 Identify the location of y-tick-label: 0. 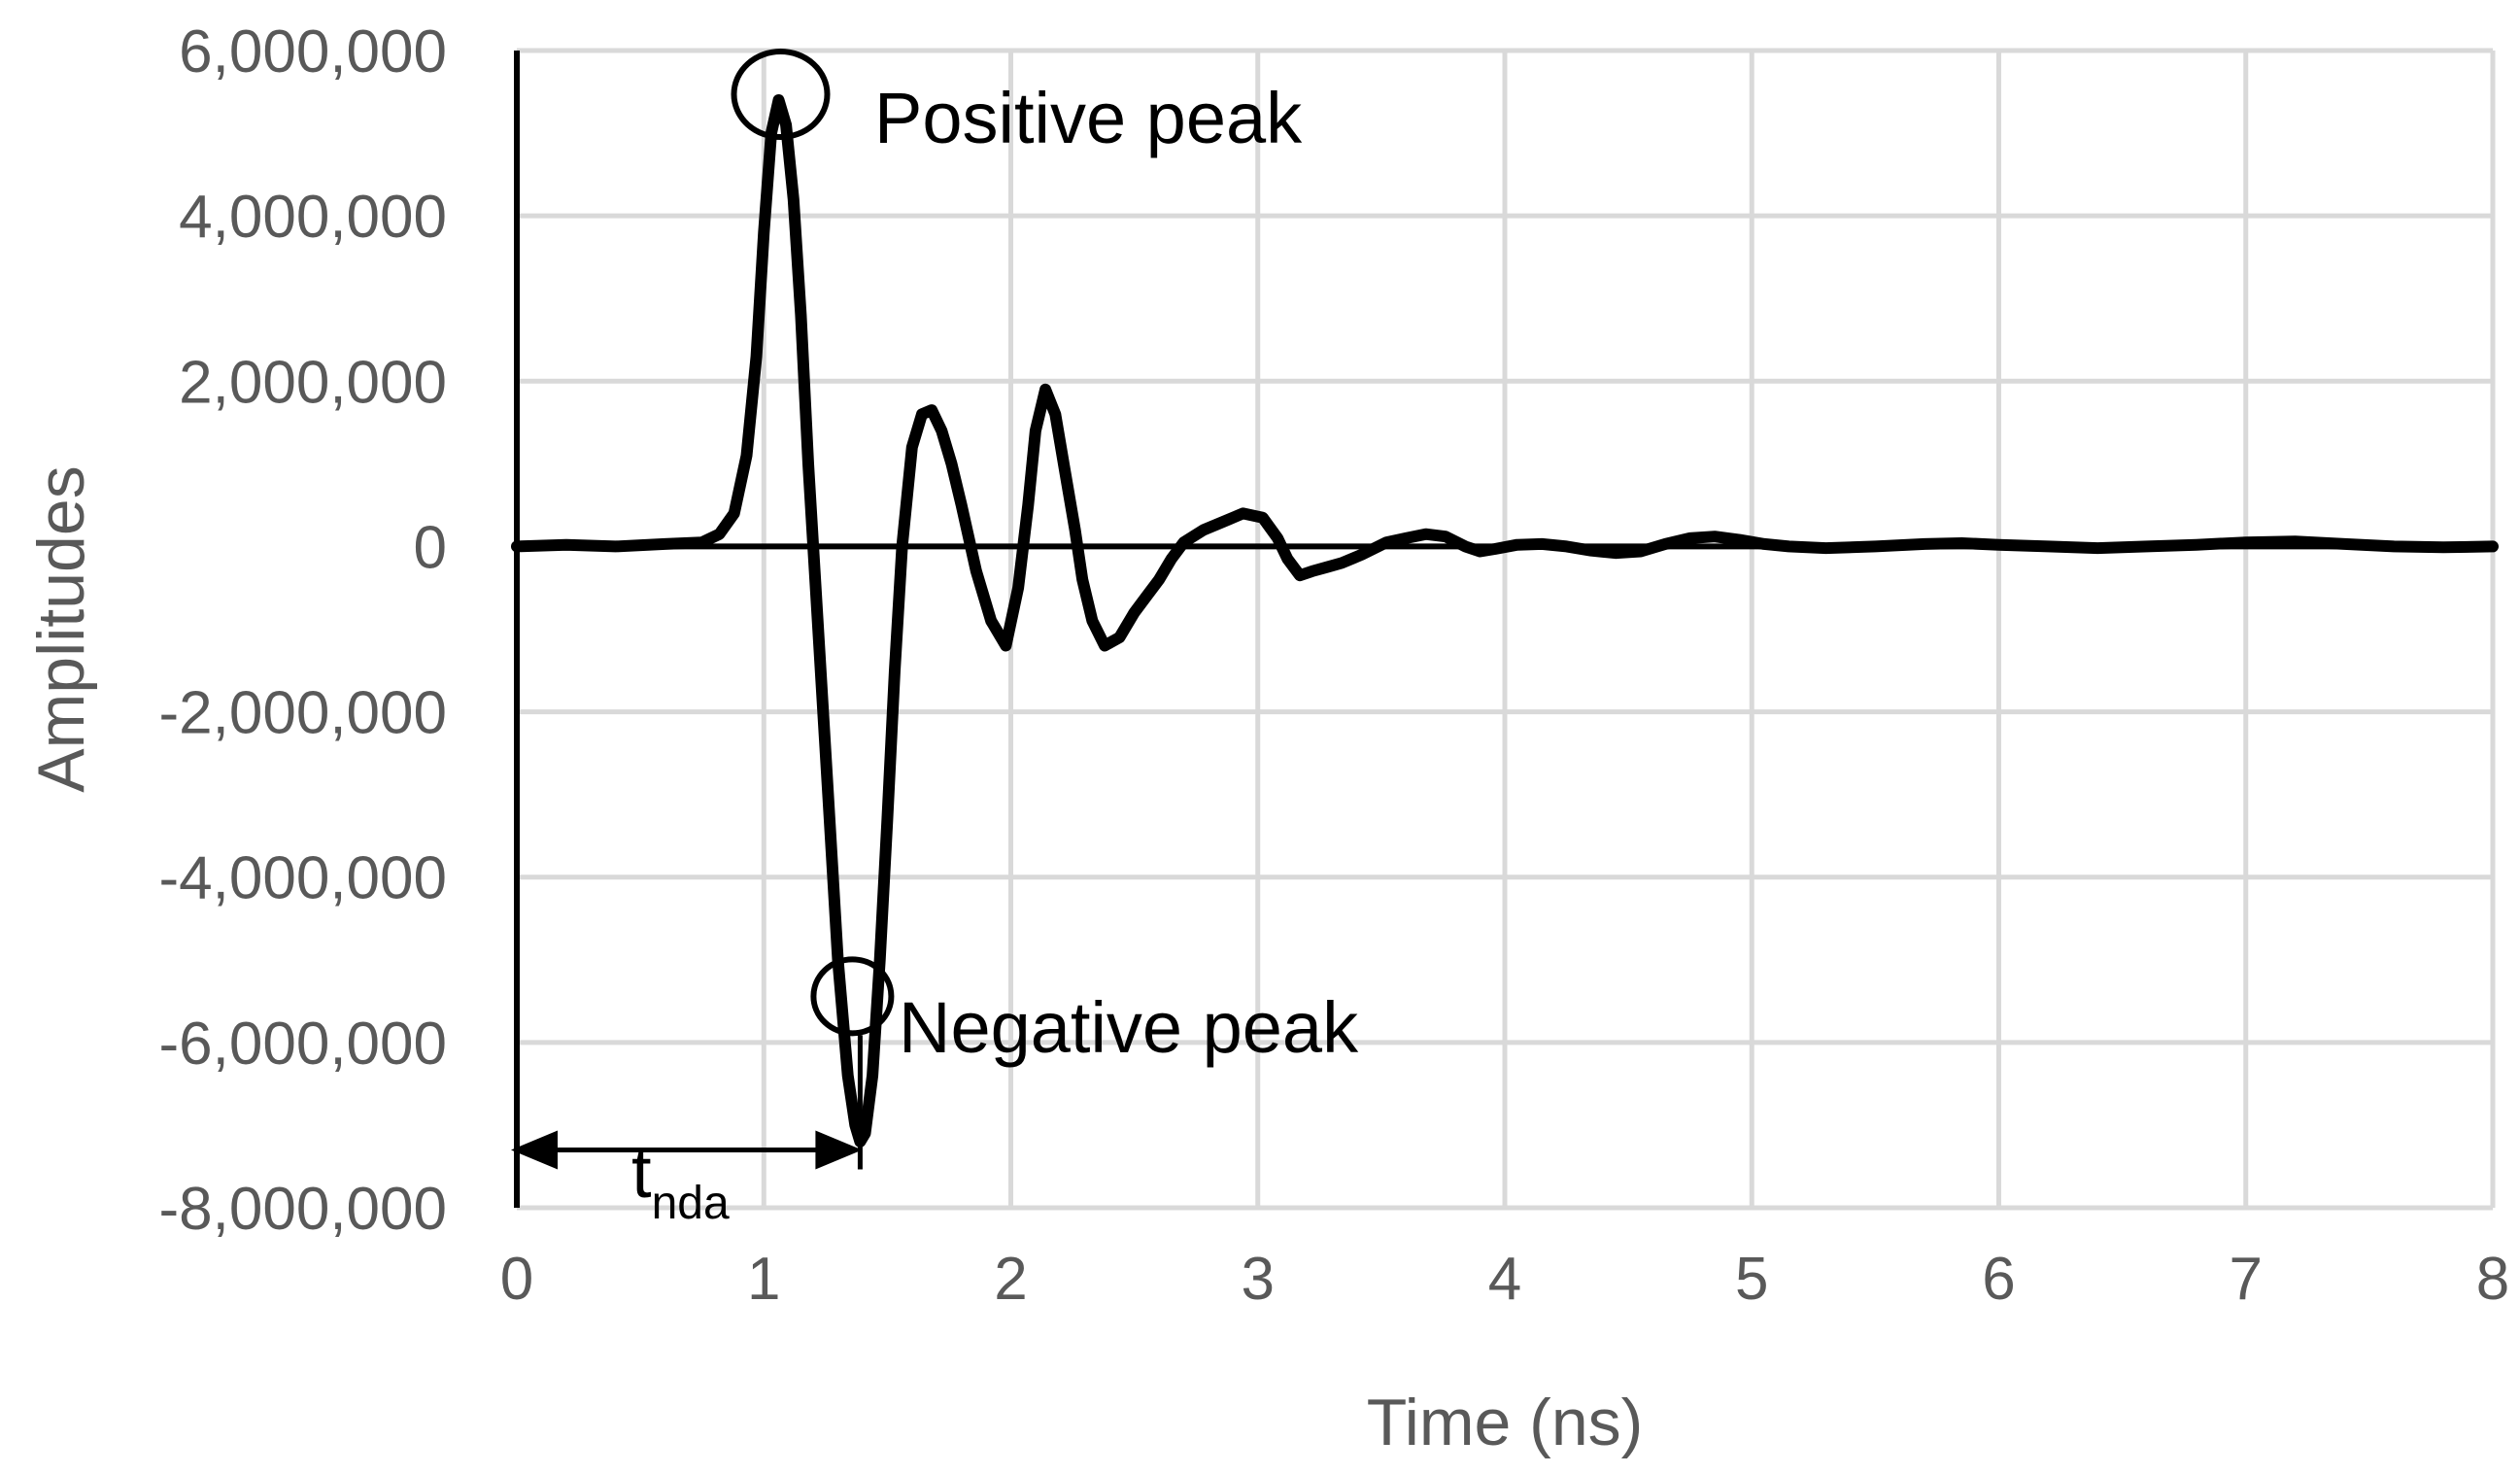
(430, 547).